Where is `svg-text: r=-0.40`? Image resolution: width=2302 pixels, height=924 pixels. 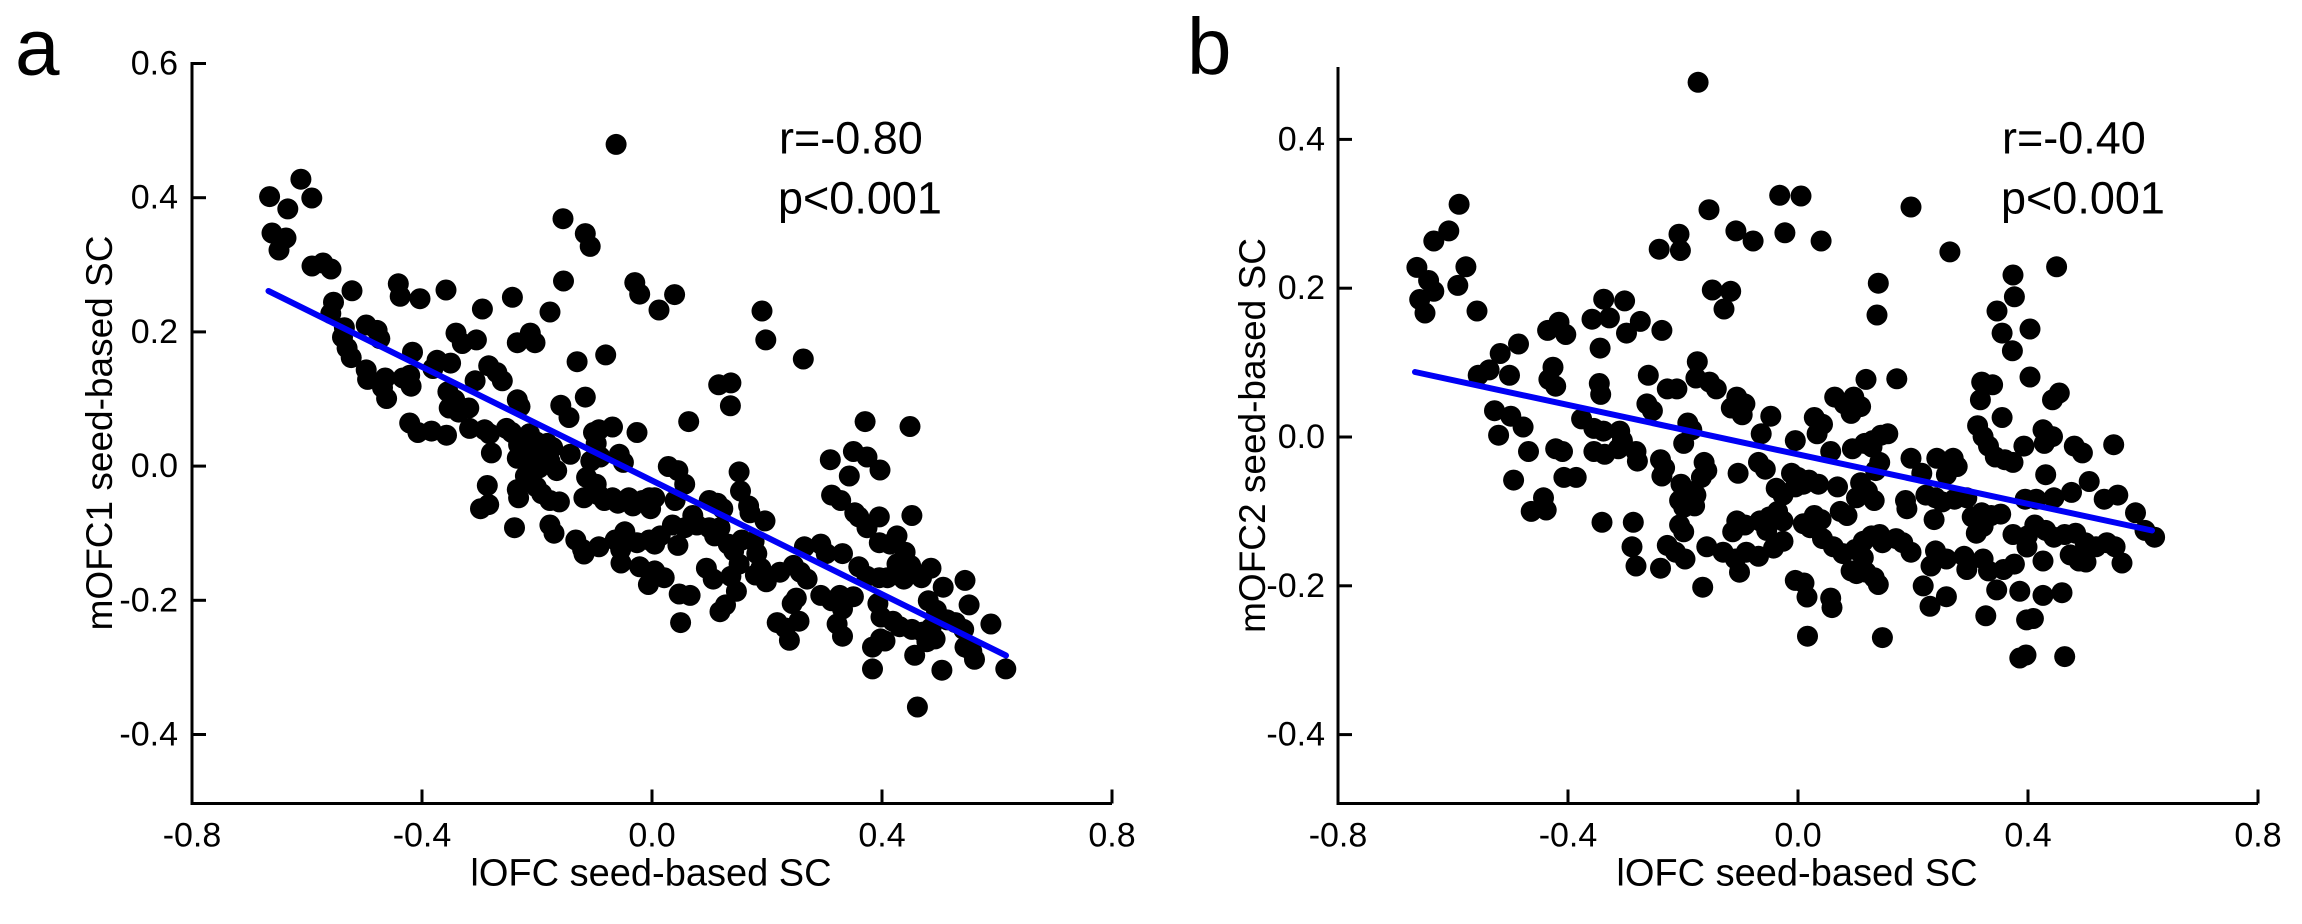
svg-text: r=-0.40 is located at coordinates (2074, 138).